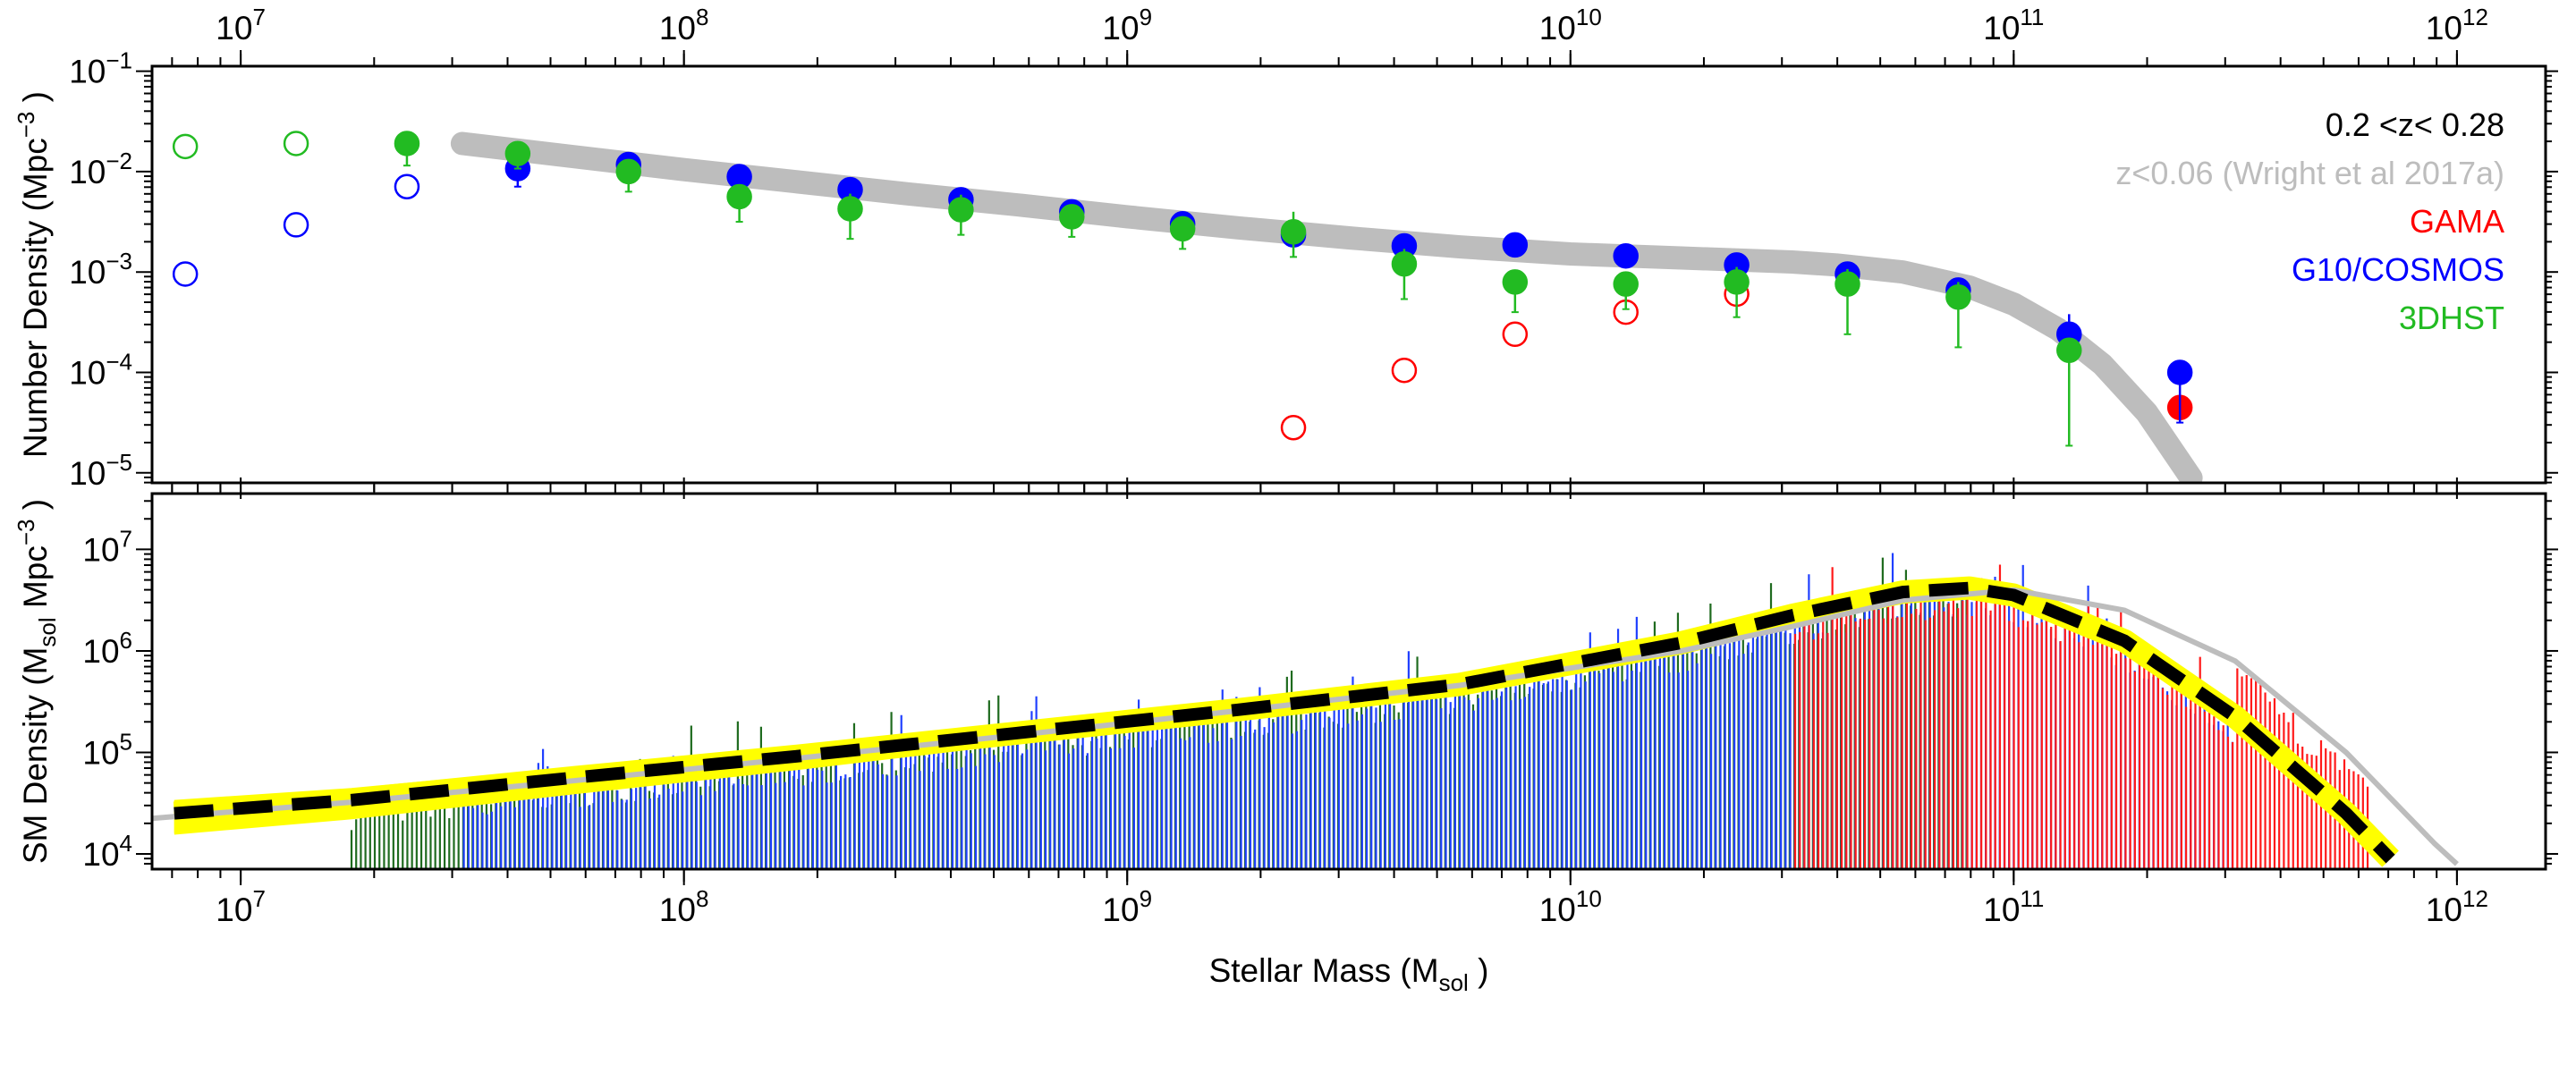  Describe the element at coordinates (1352, 25) in the screenshot. I see `top-axis-tick-labels: 10⁷ 10⁸ 10⁹ 10¹⁰ 10¹¹ 10¹²` at that location.